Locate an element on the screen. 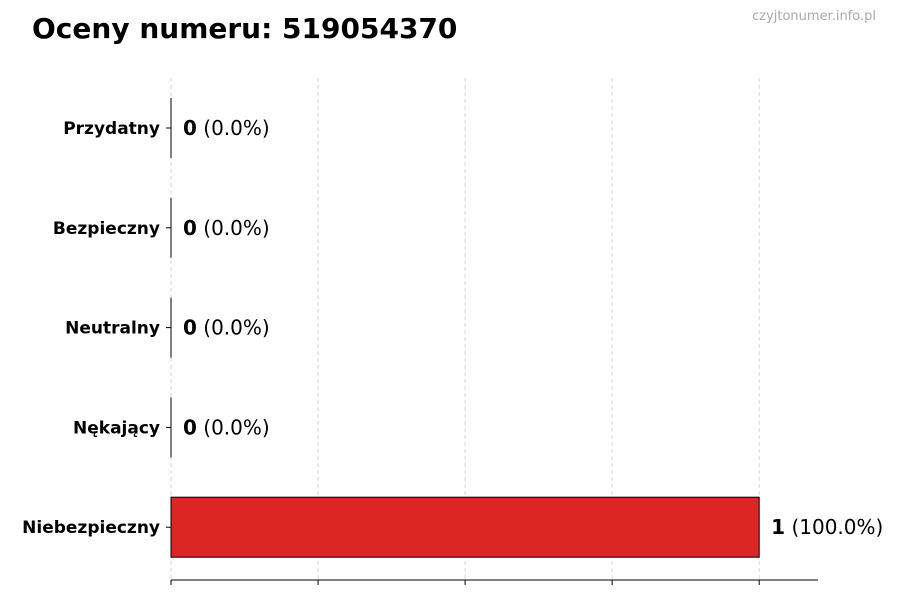 Image resolution: width=900 pixels, height=600 pixels. y-tick-label: Neutralny is located at coordinates (112, 329).